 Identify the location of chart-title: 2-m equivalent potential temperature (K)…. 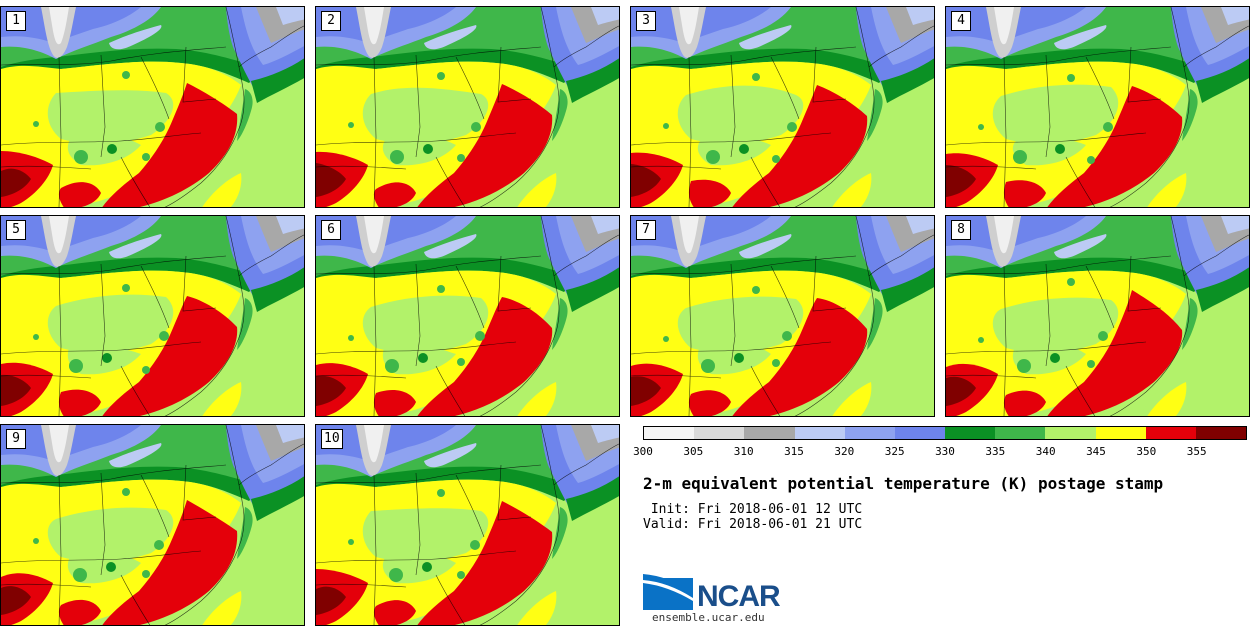
(903, 483).